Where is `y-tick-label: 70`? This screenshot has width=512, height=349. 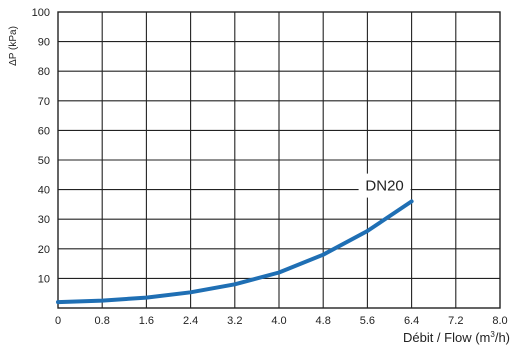
y-tick-label: 70 is located at coordinates (44, 102).